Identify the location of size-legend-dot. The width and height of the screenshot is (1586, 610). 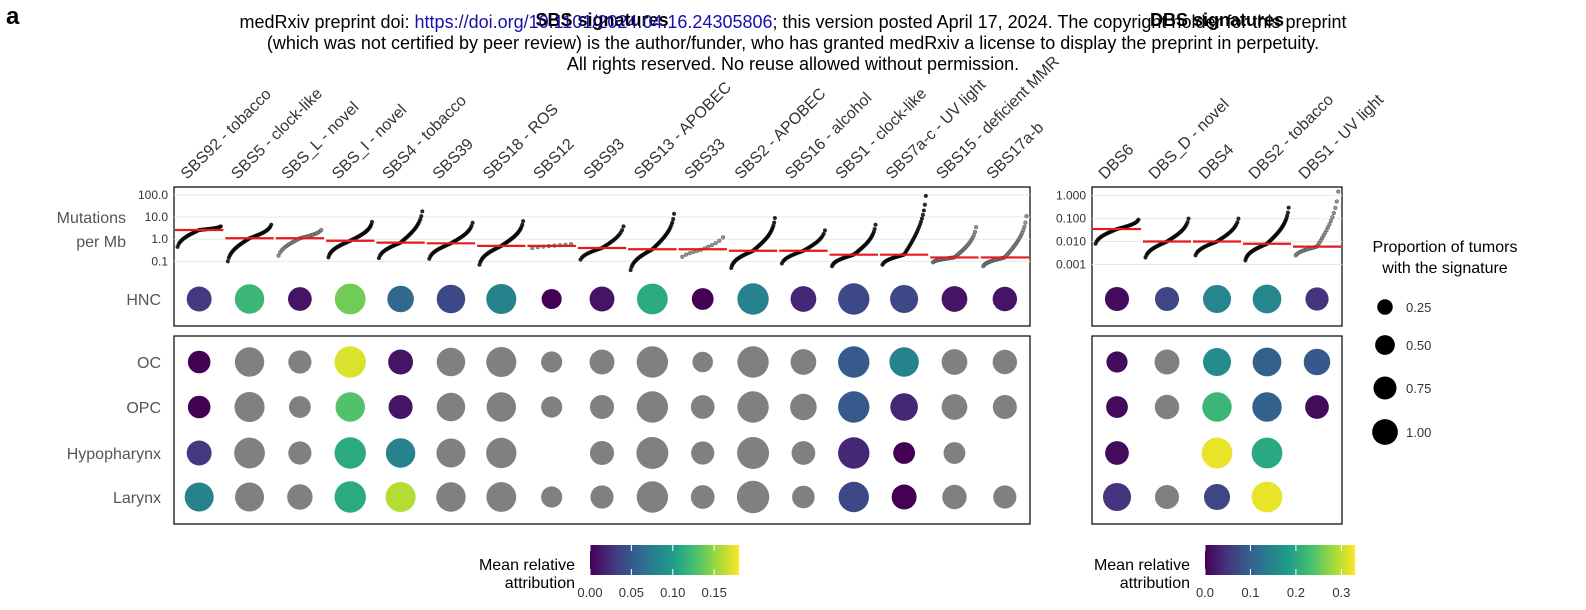
(1385, 307).